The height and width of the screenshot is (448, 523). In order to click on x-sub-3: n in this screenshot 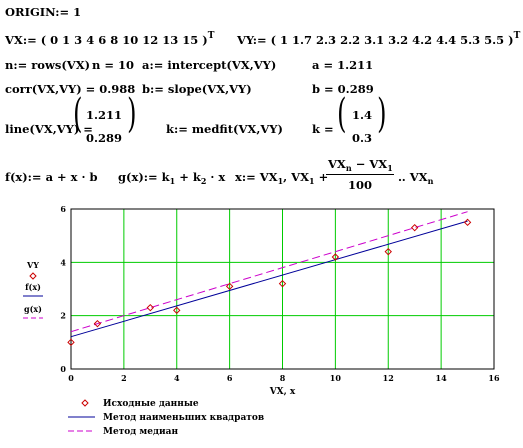, I will do `click(430, 181)`.